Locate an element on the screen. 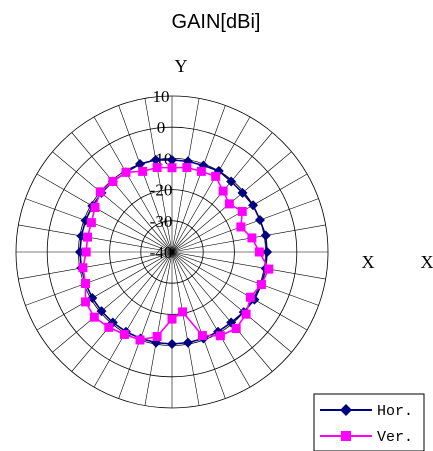 The height and width of the screenshot is (451, 433). legend: Hor. Ver. is located at coordinates (369, 422).